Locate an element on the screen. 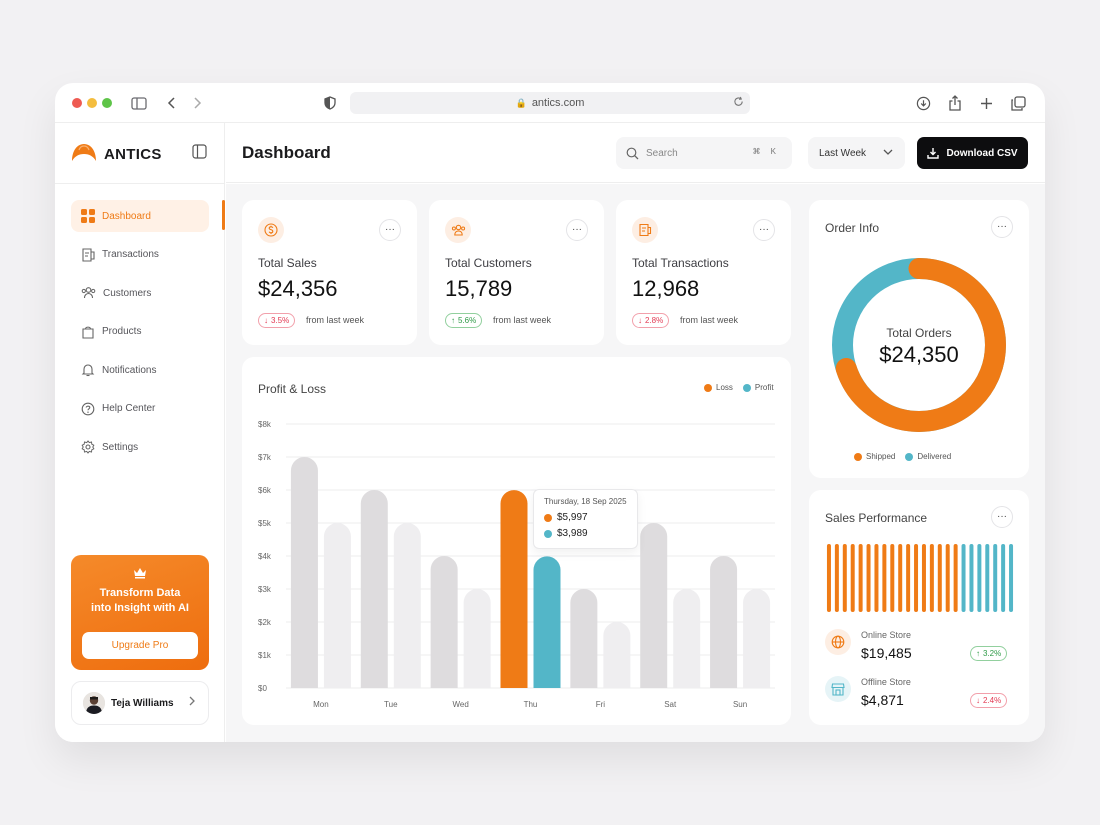  sales-performance-bars is located at coordinates (920, 578).